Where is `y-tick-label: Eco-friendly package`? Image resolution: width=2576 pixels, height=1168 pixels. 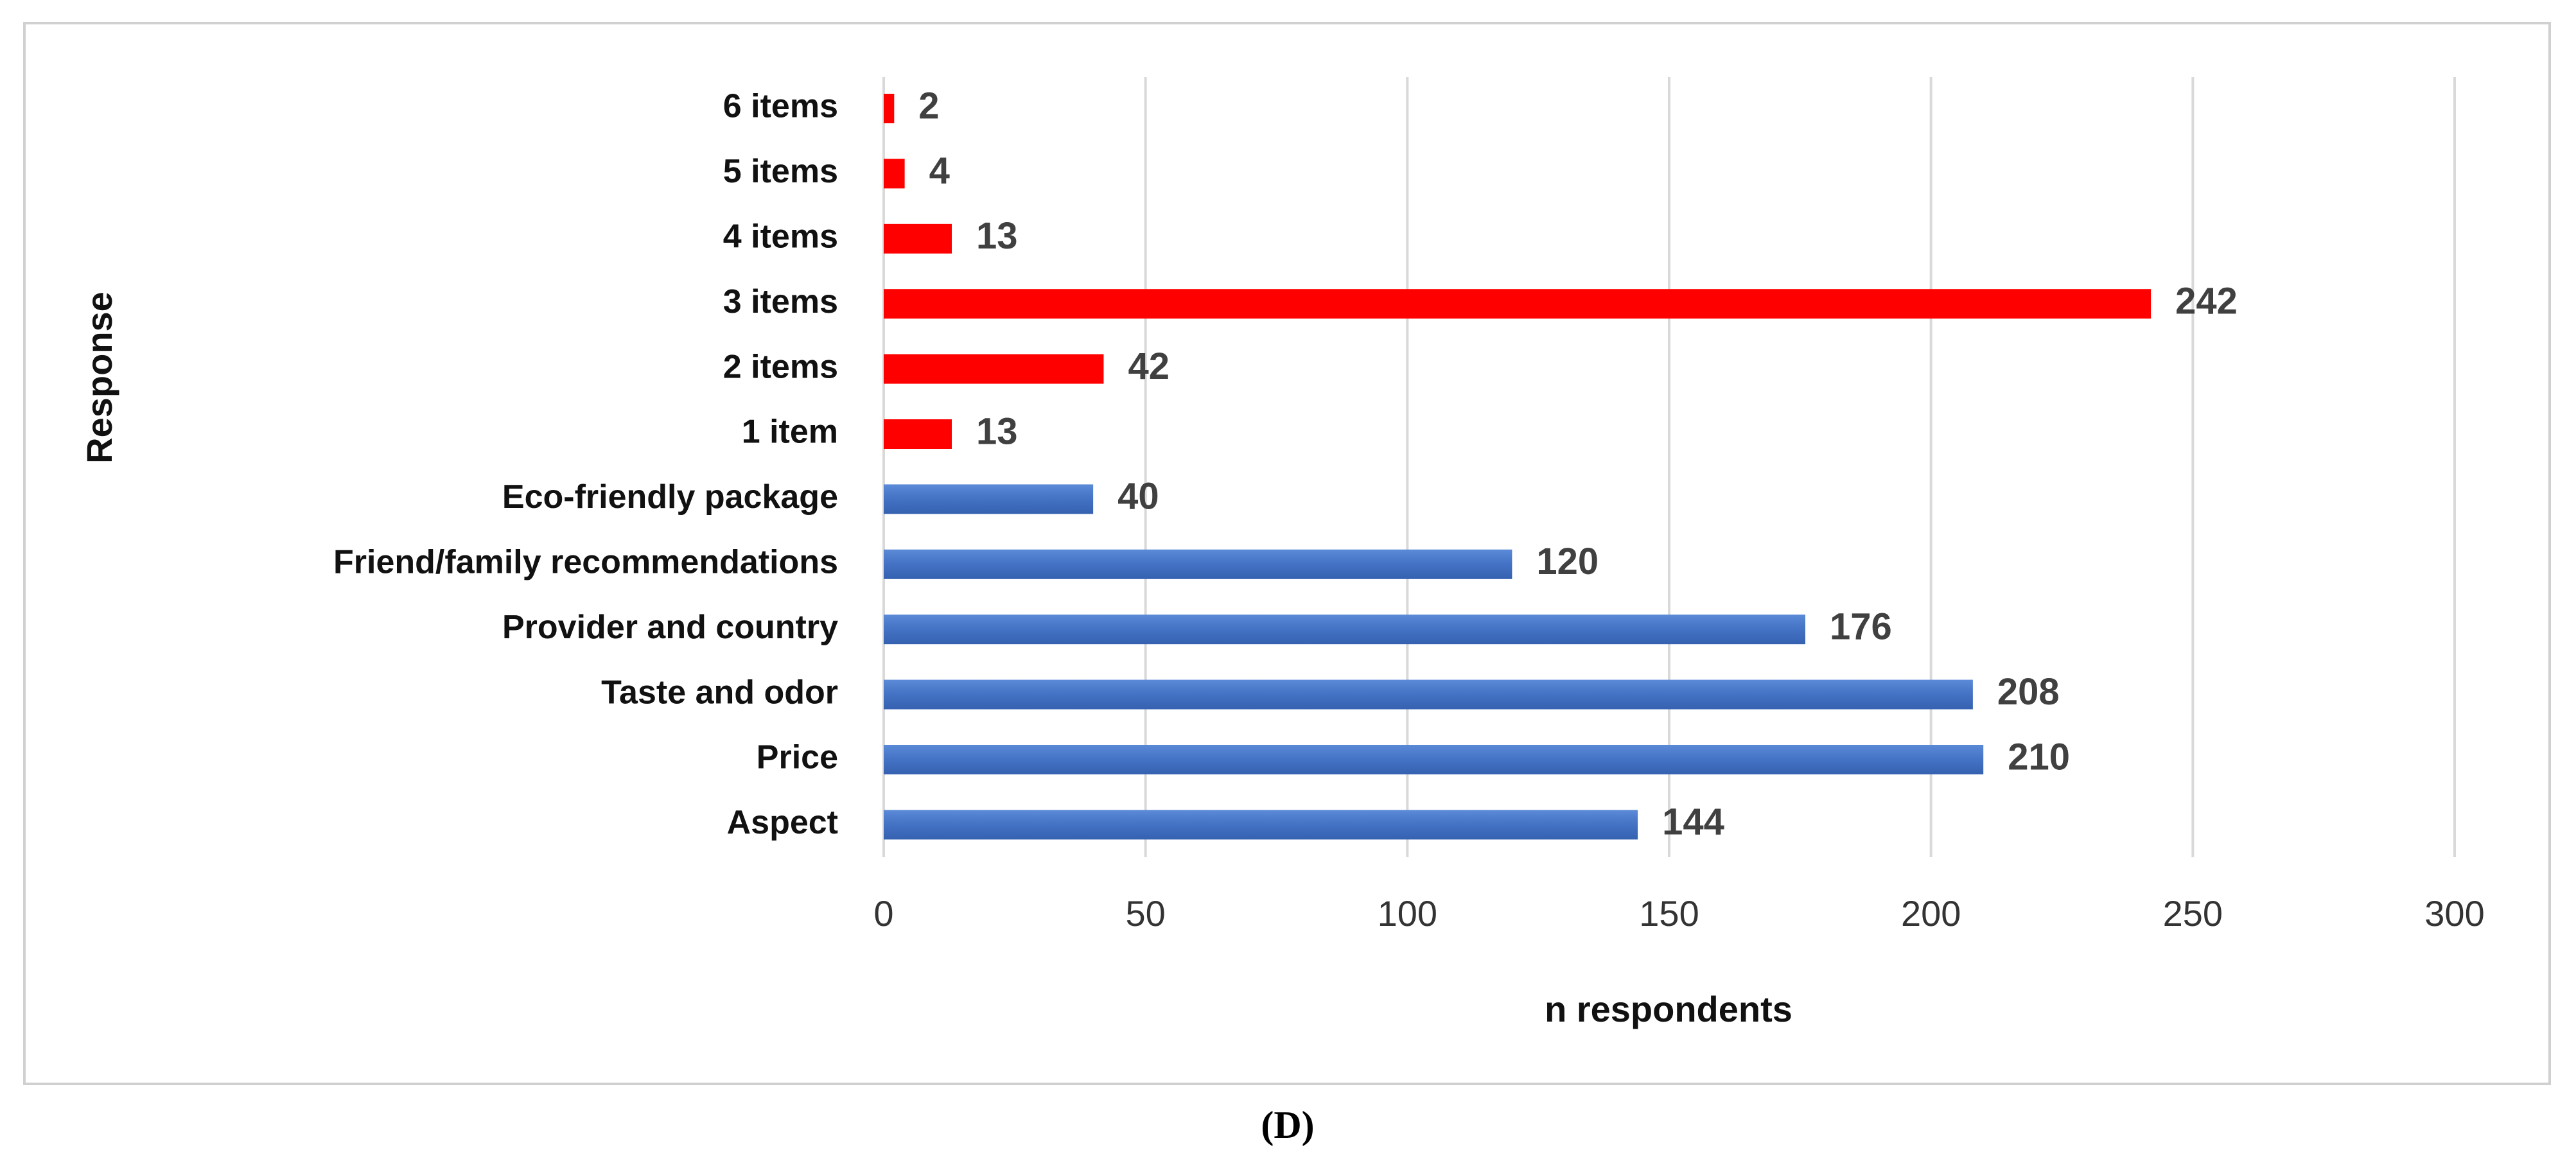
y-tick-label: Eco-friendly package is located at coordinates (670, 497).